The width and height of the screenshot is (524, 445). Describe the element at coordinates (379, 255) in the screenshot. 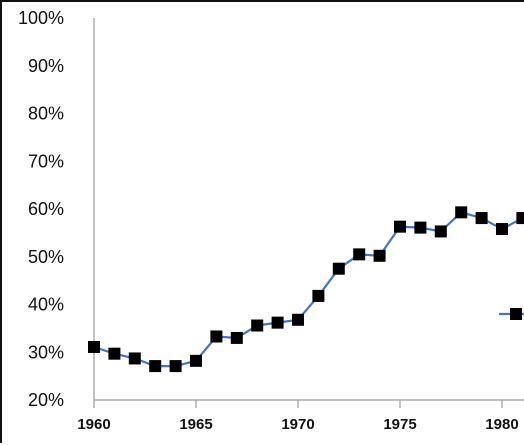

I see `data-point-1974` at that location.